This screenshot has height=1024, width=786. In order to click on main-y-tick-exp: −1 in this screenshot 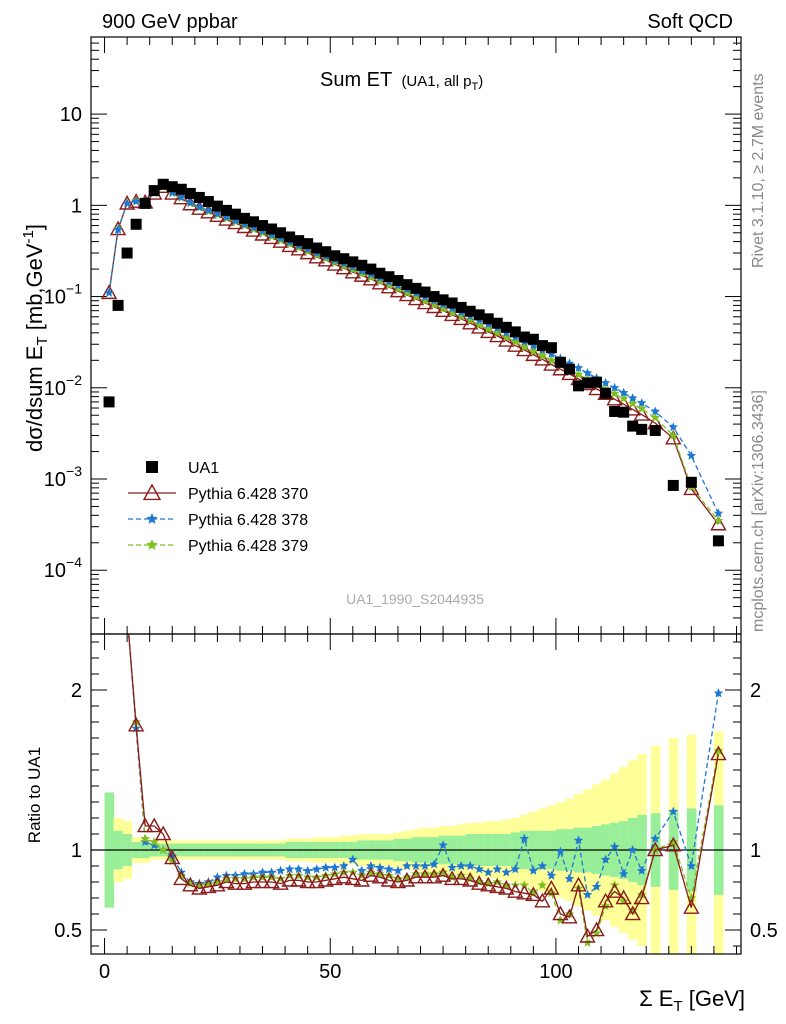, I will do `click(74, 289)`.